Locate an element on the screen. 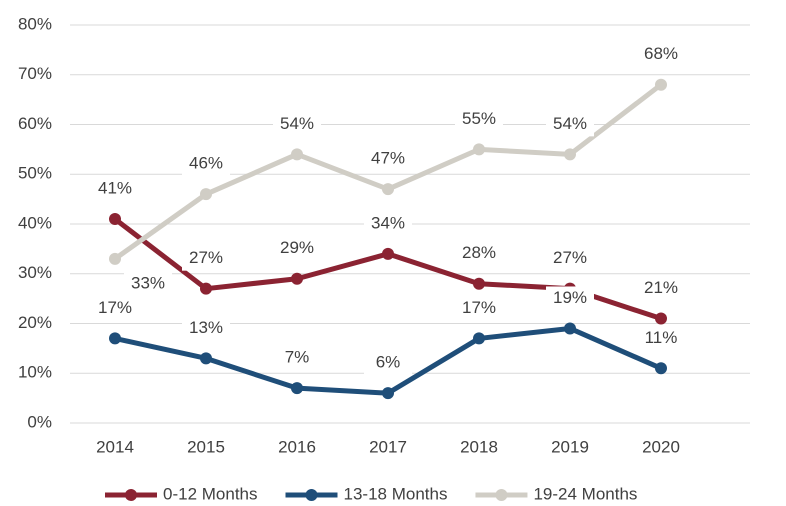 The image size is (786, 506). data-label: 13% is located at coordinates (206, 327).